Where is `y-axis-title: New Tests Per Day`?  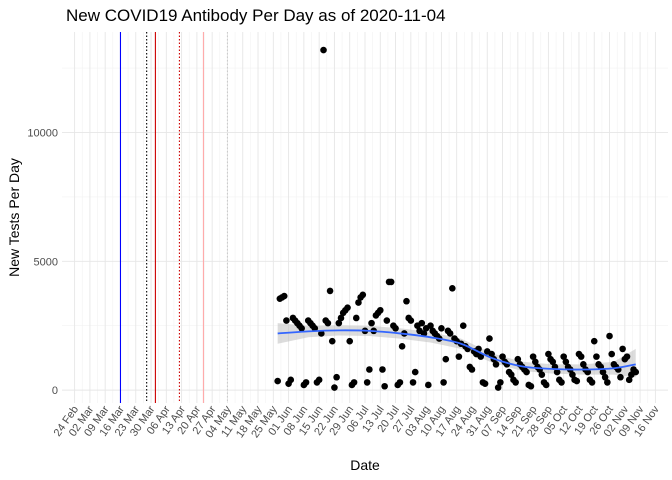
y-axis-title: New Tests Per Day is located at coordinates (14, 217).